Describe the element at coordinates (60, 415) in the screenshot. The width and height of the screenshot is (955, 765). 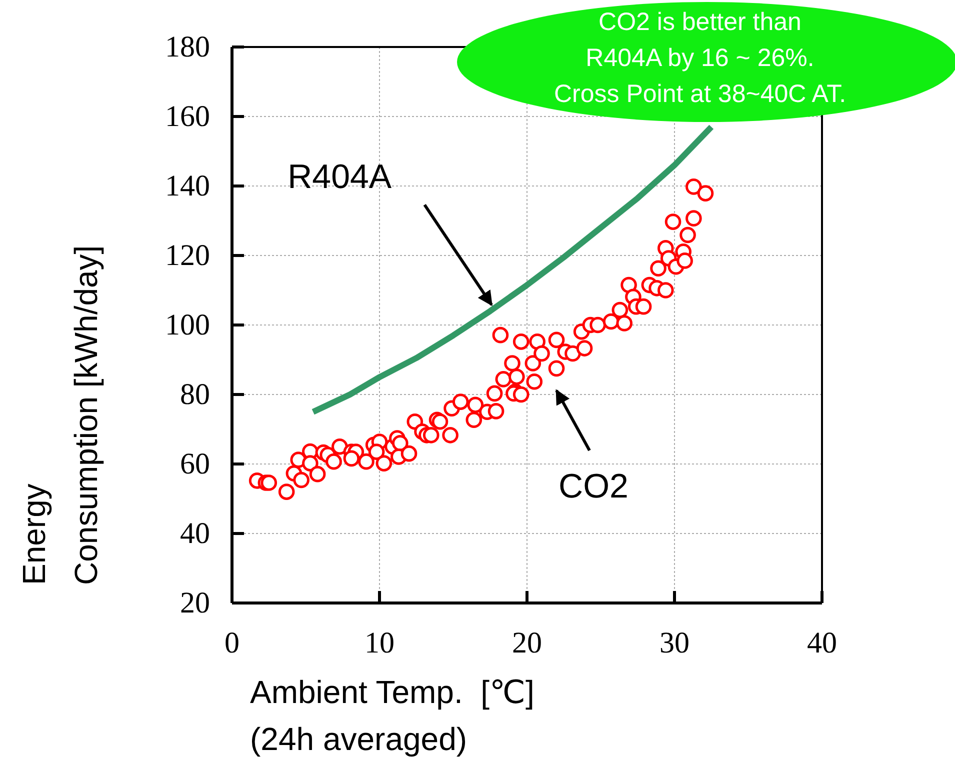
I see `y-axis-title: Energy Consumption [kWh/day]` at that location.